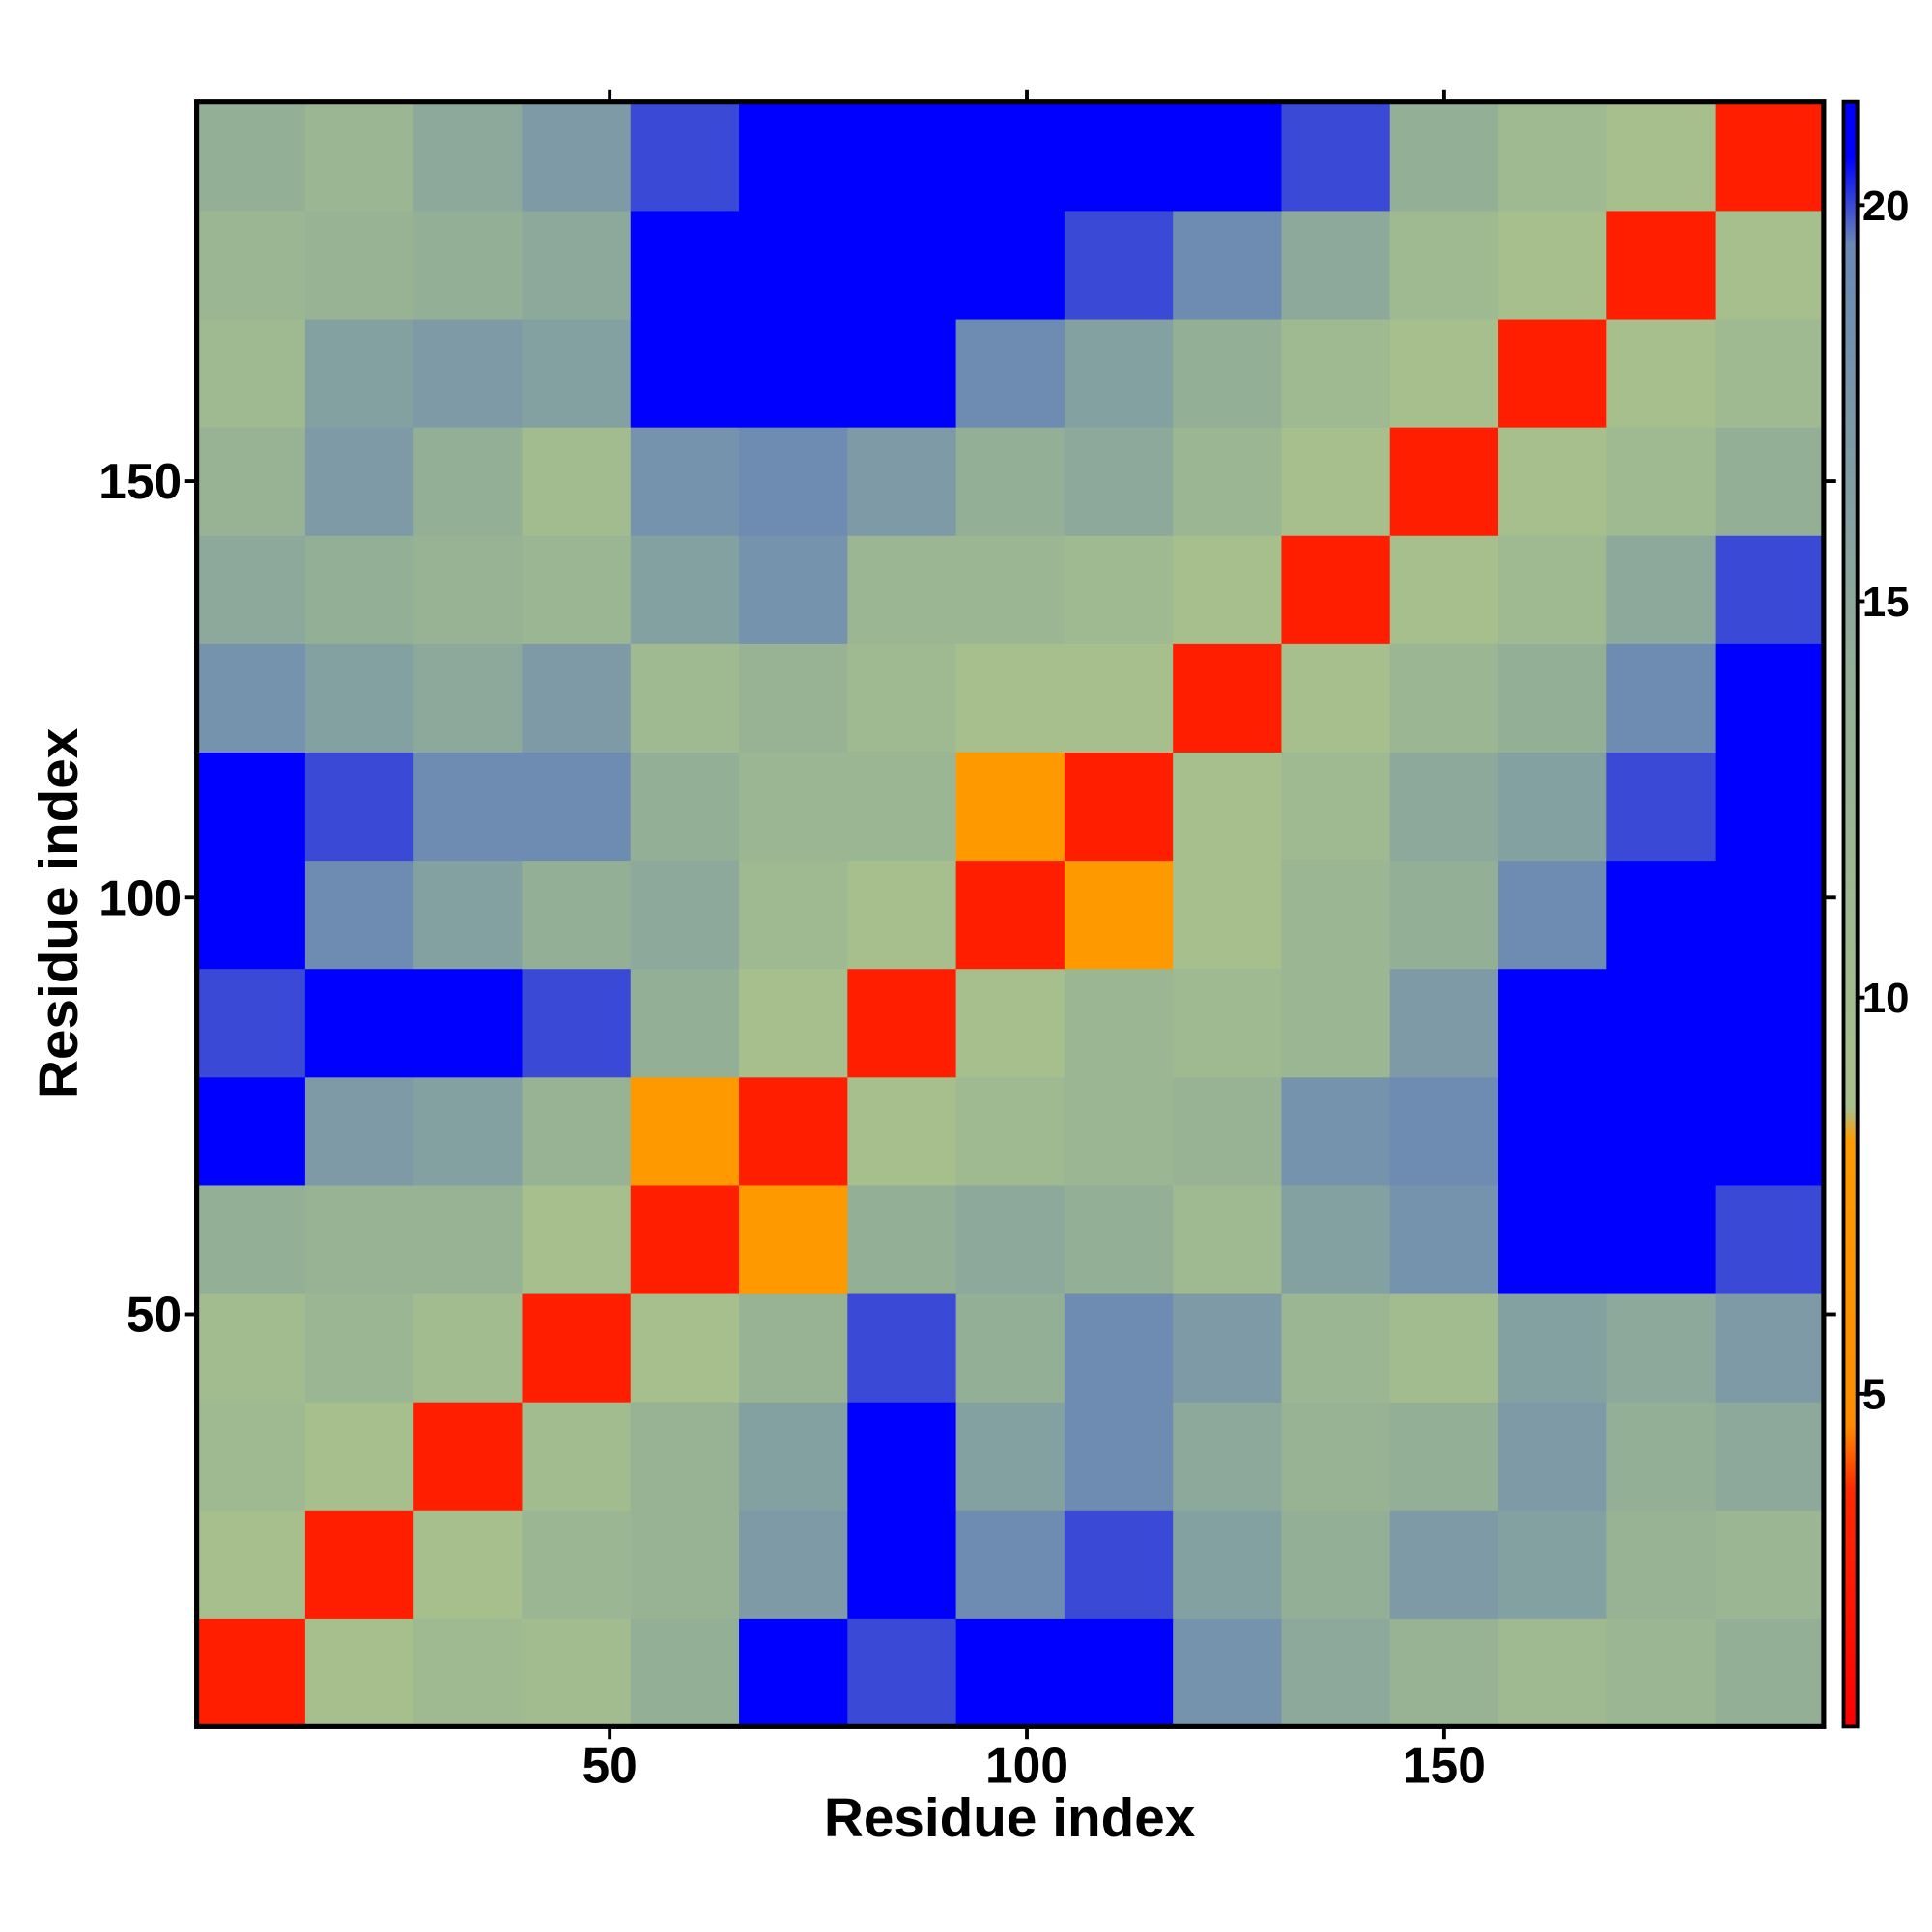 The width and height of the screenshot is (1932, 1932). I want to click on colorbar-tick-label: 10, so click(1886, 998).